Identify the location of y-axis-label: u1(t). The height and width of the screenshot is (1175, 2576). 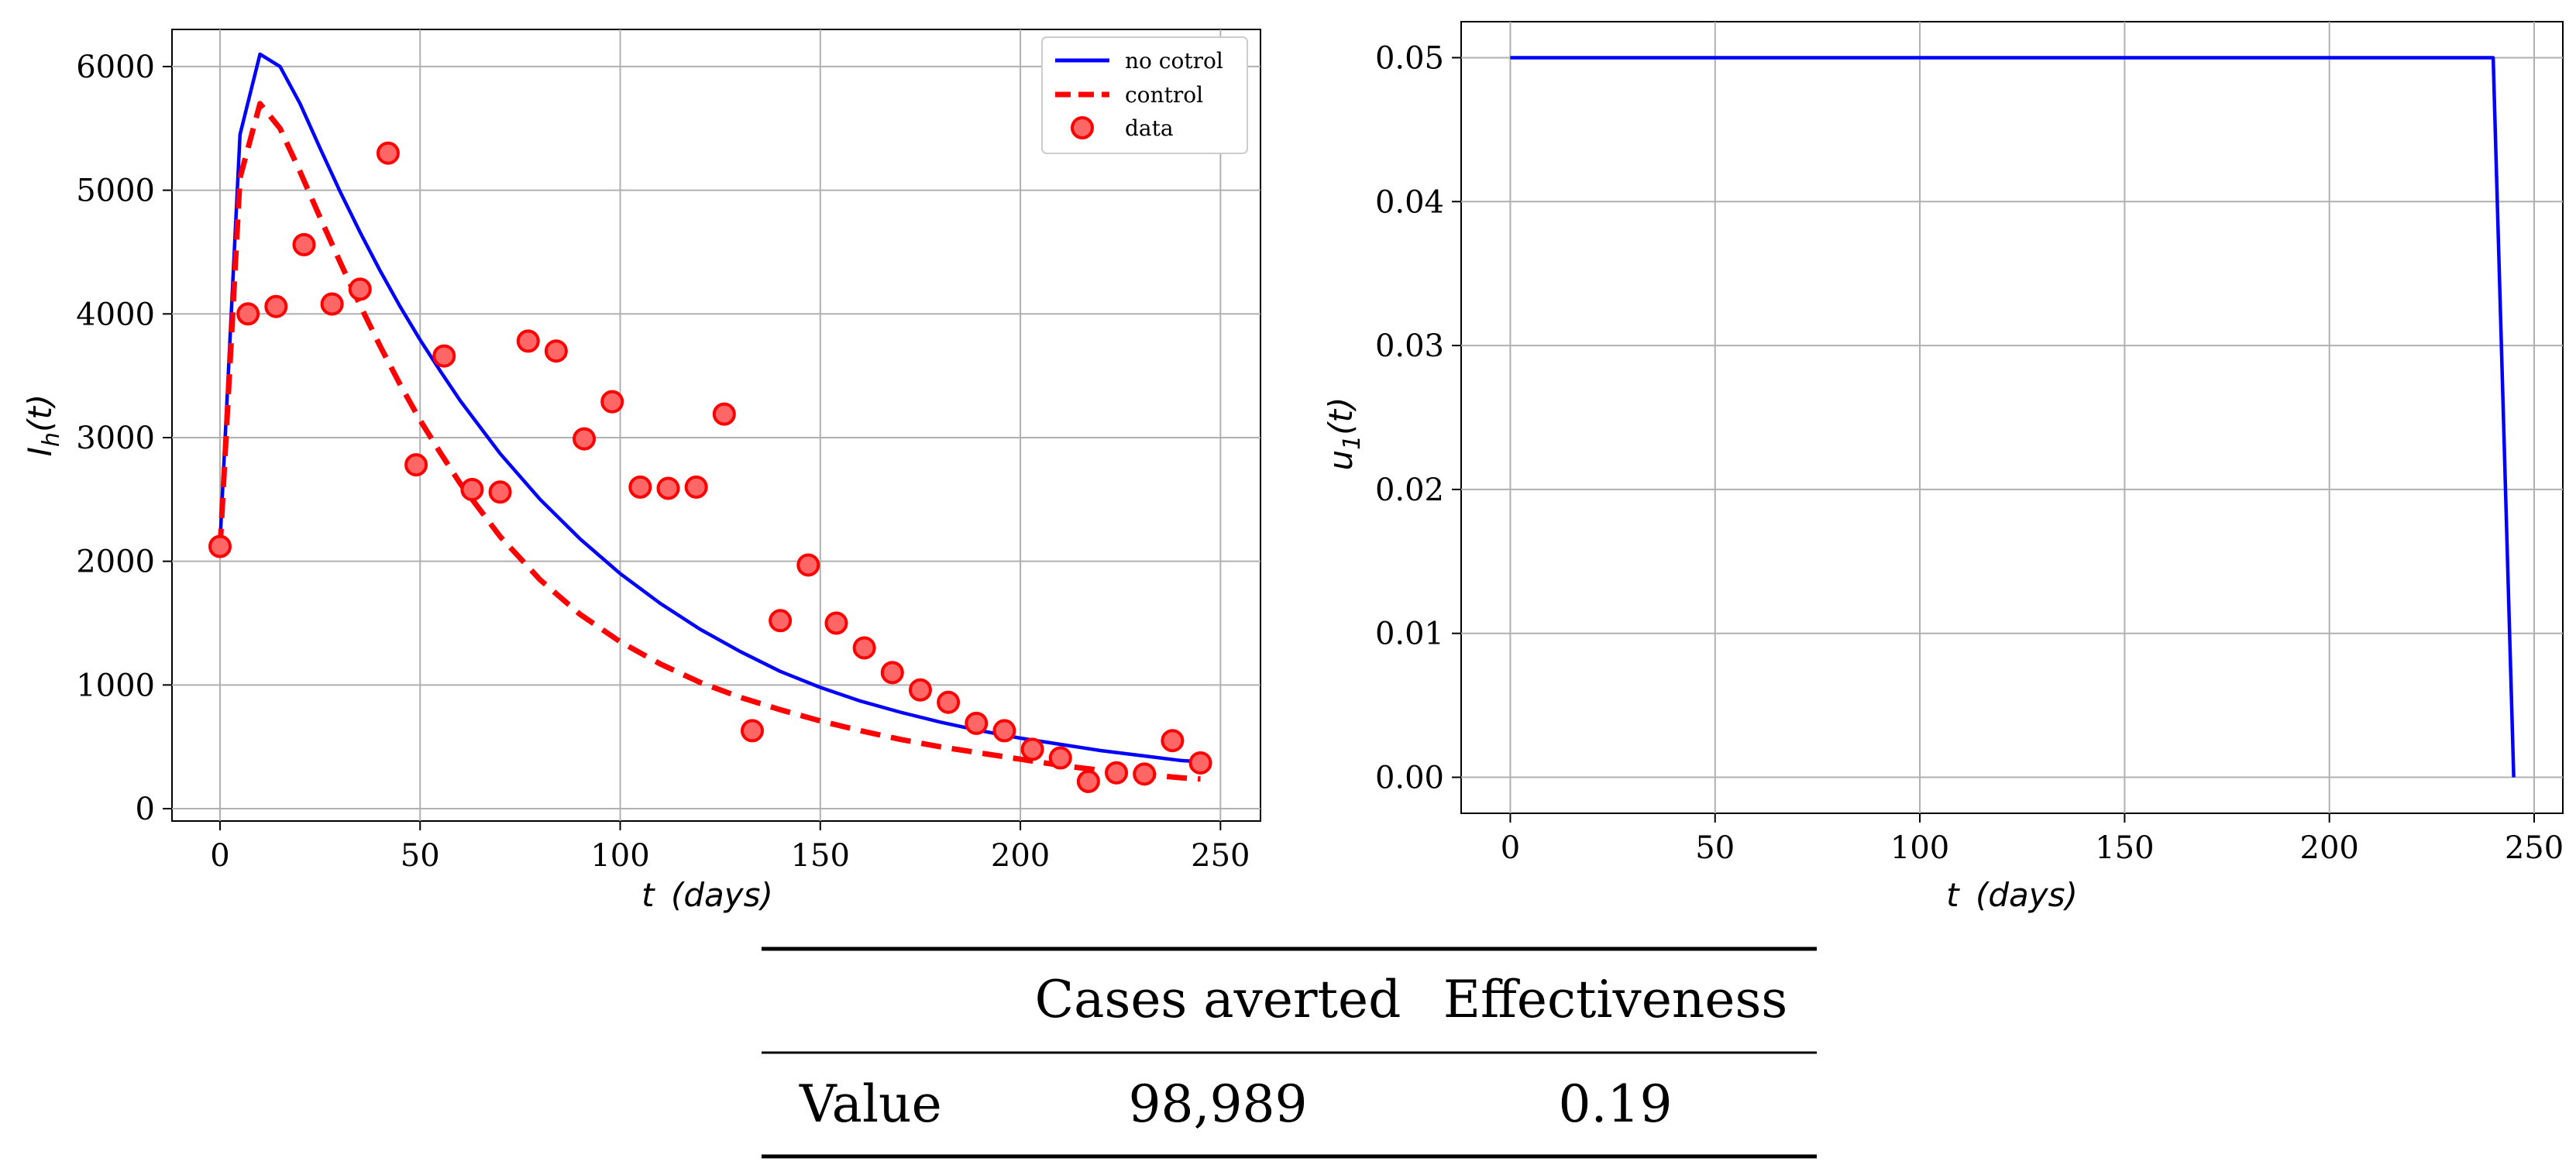
(1344, 434).